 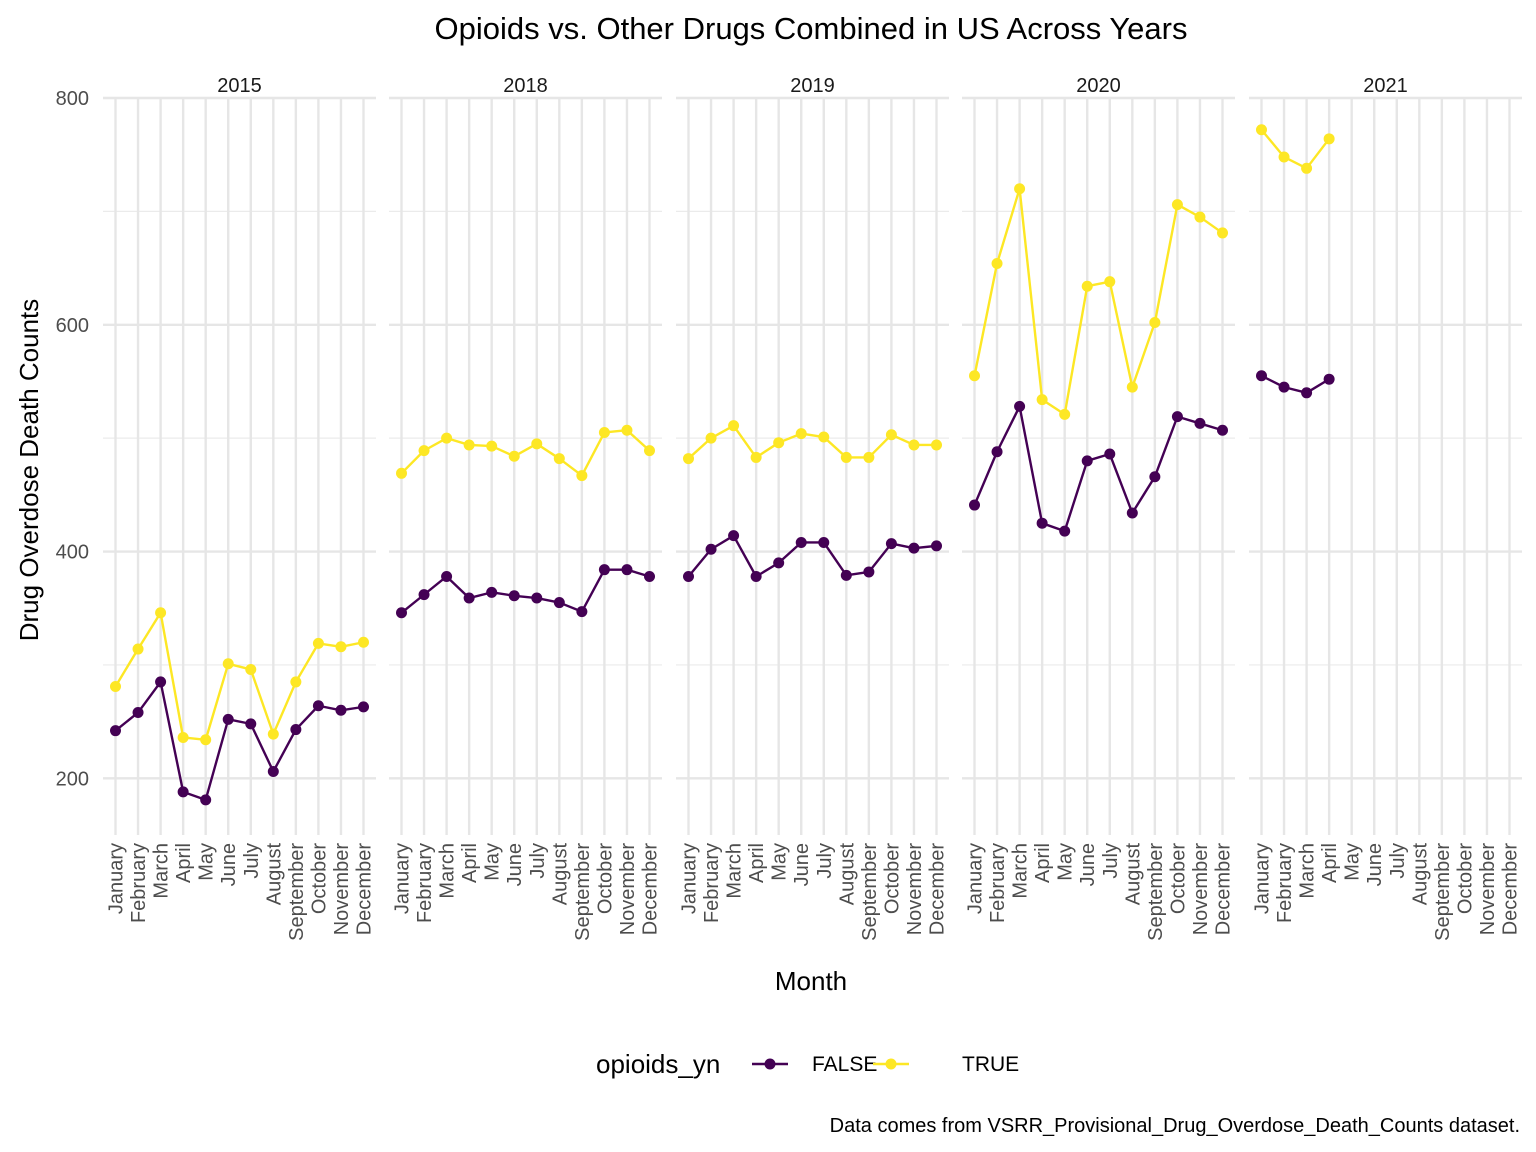 What do you see at coordinates (29, 470) in the screenshot?
I see `y-axis-title: Drug Overdose Death Counts` at bounding box center [29, 470].